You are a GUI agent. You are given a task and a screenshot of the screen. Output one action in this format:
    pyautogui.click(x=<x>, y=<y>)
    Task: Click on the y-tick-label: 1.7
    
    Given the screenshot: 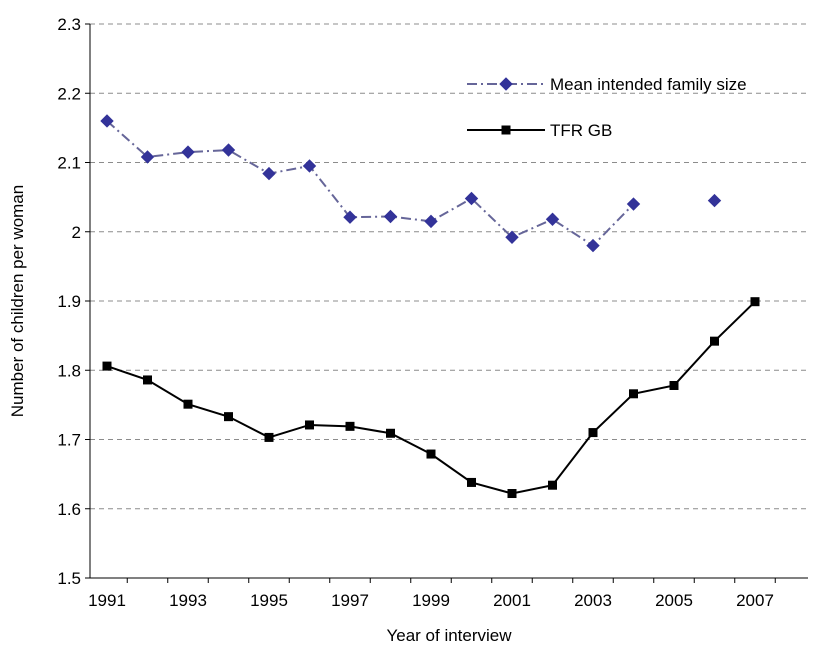 What is the action you would take?
    pyautogui.click(x=69, y=440)
    